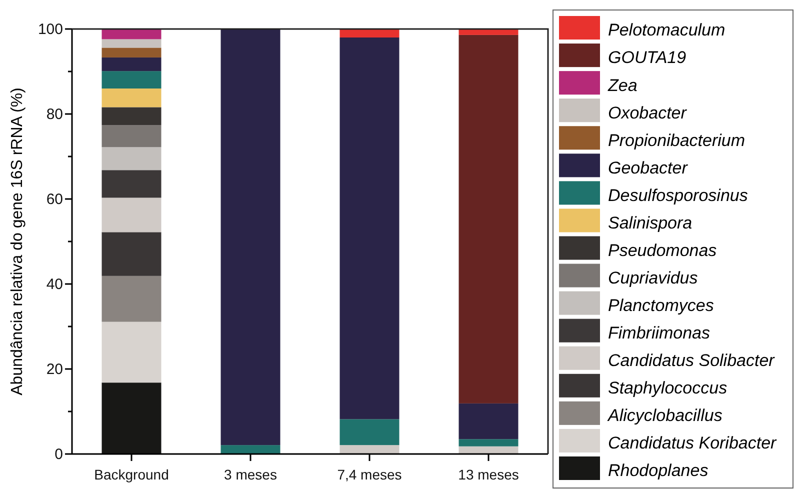 The image size is (795, 489). I want to click on legend-label: Salinispora, so click(650, 222).